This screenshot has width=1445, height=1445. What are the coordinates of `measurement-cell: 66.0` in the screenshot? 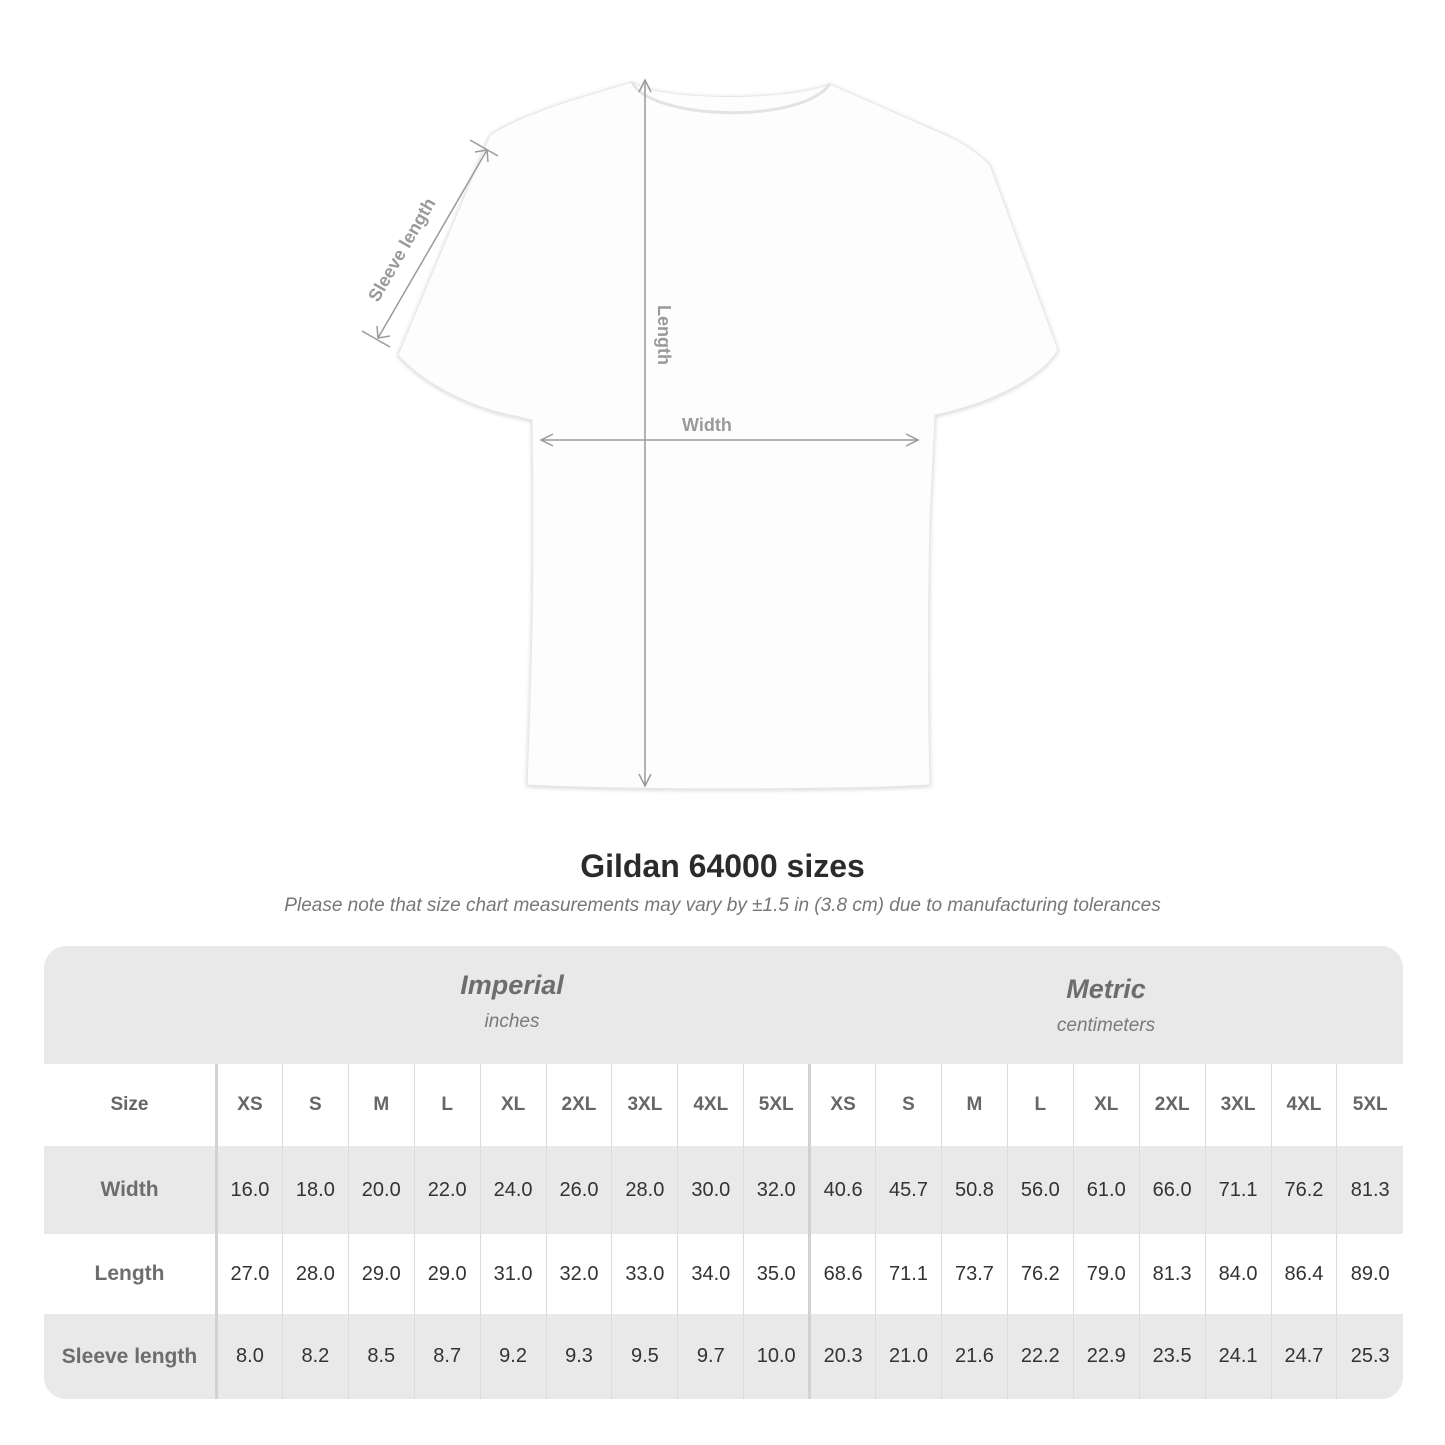 It's located at (1172, 1190).